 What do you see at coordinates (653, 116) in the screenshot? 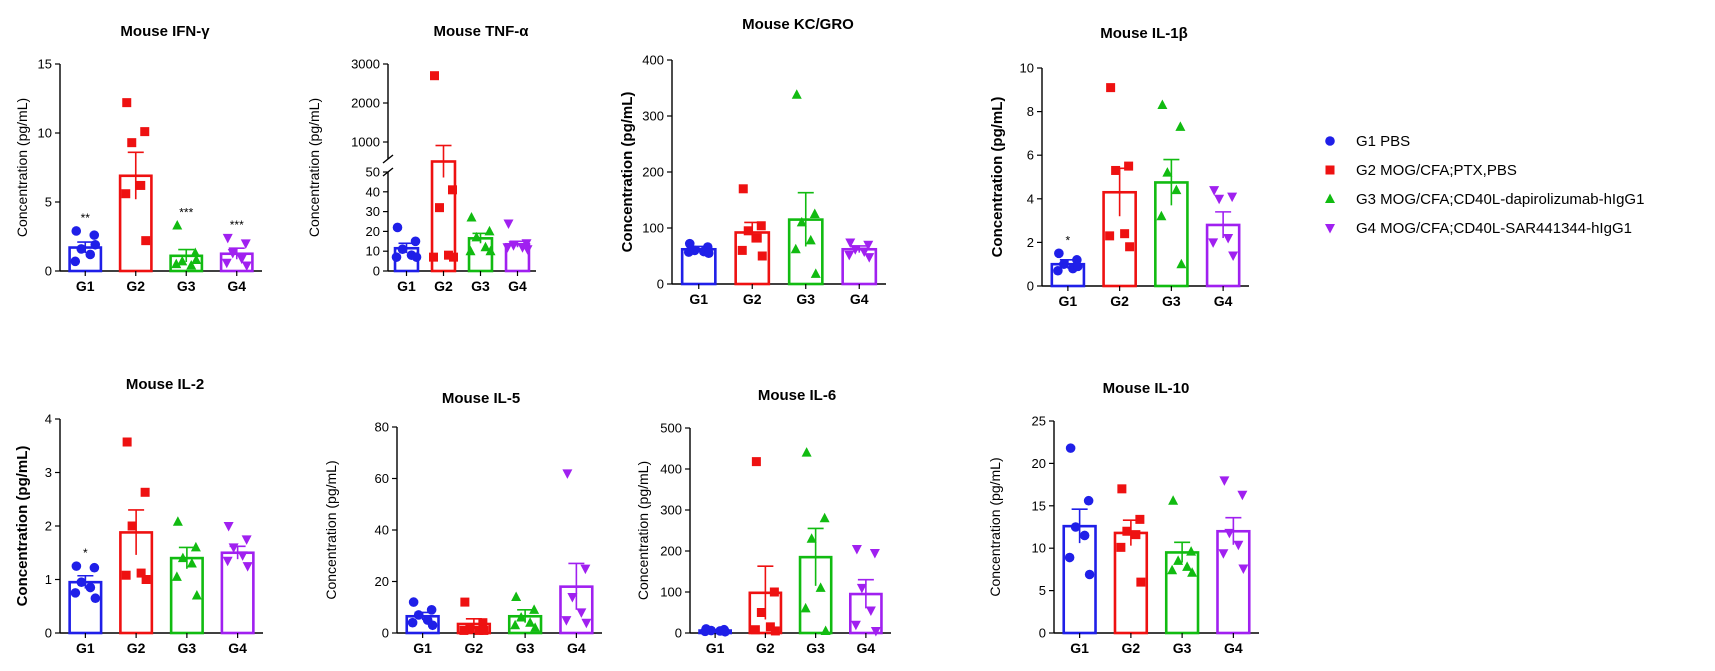
I see `y-tick-label: 300` at bounding box center [653, 116].